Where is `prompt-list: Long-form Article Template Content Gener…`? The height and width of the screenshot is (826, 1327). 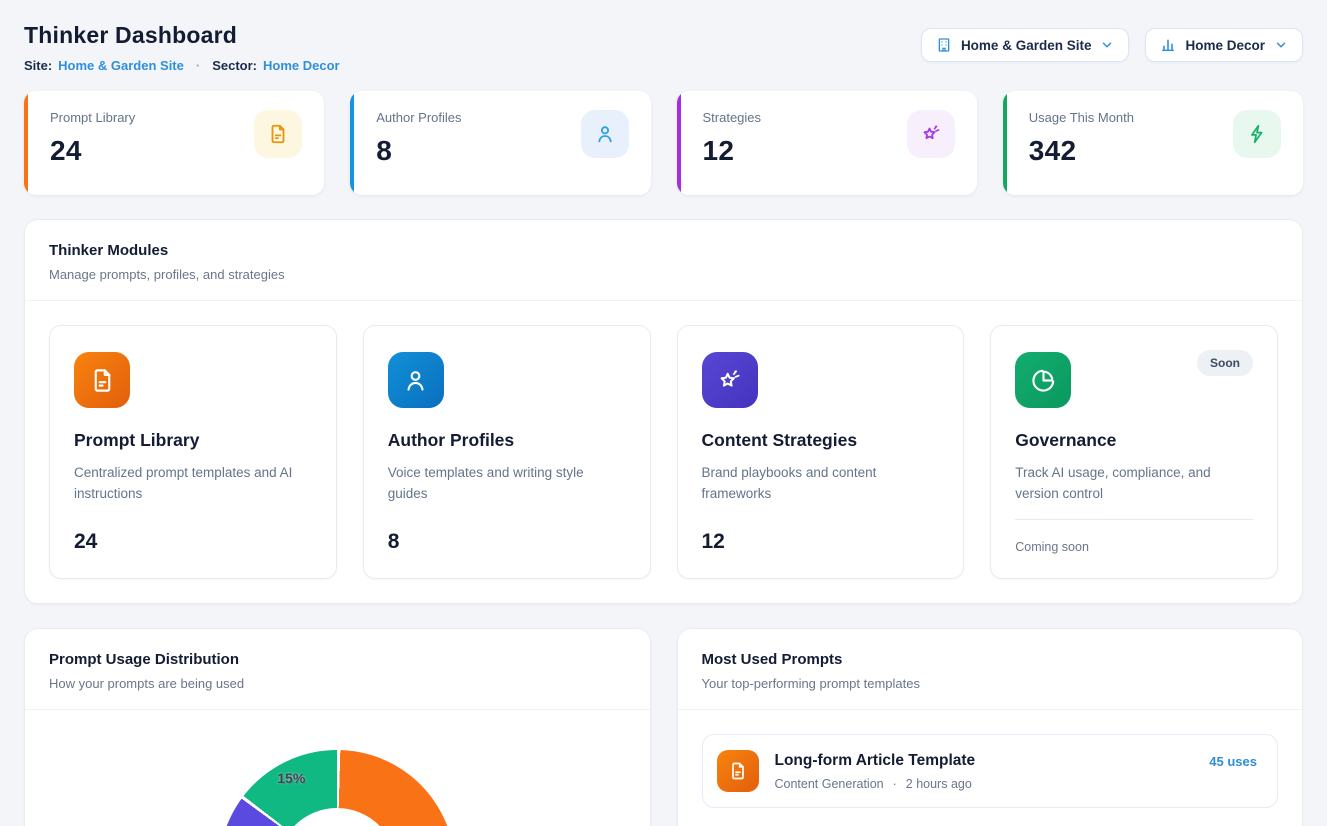
prompt-list: Long-form Article Template Content Gener… is located at coordinates (990, 768).